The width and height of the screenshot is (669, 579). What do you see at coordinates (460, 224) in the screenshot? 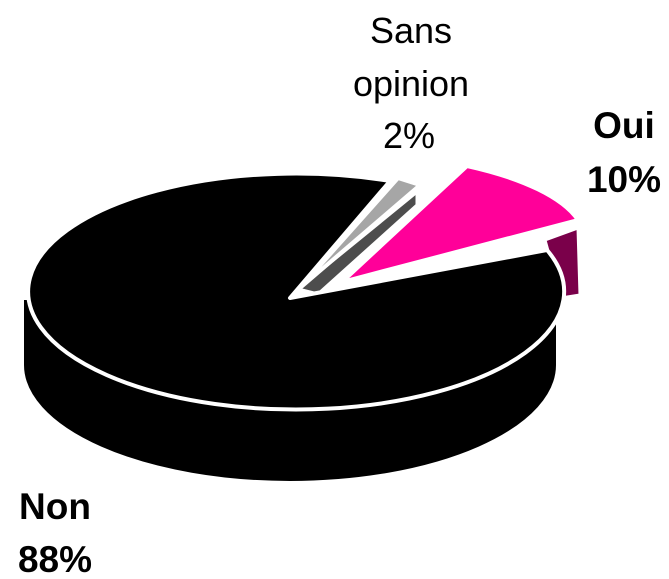
I see `pie-slice-oui` at bounding box center [460, 224].